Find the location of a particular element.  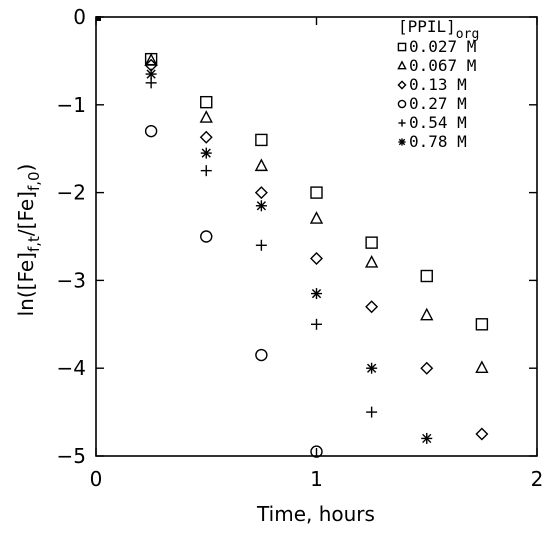

y-axis-title-sub-b: f,0 is located at coordinates (34, 181).